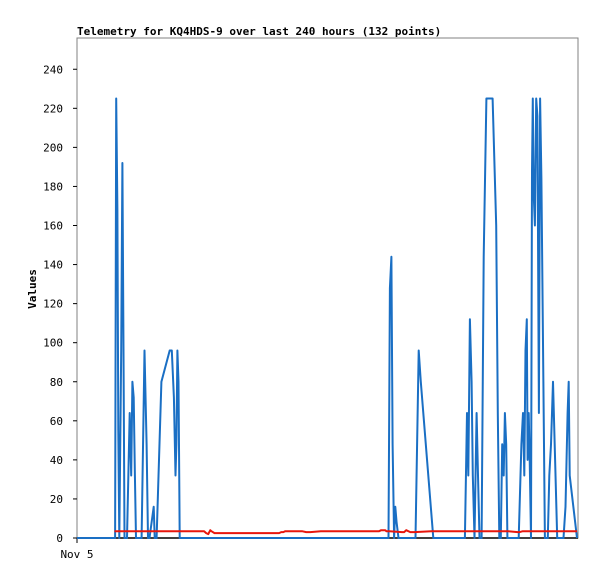 The height and width of the screenshot is (579, 597). Describe the element at coordinates (53, 108) in the screenshot. I see `y-tick-label: 220` at that location.